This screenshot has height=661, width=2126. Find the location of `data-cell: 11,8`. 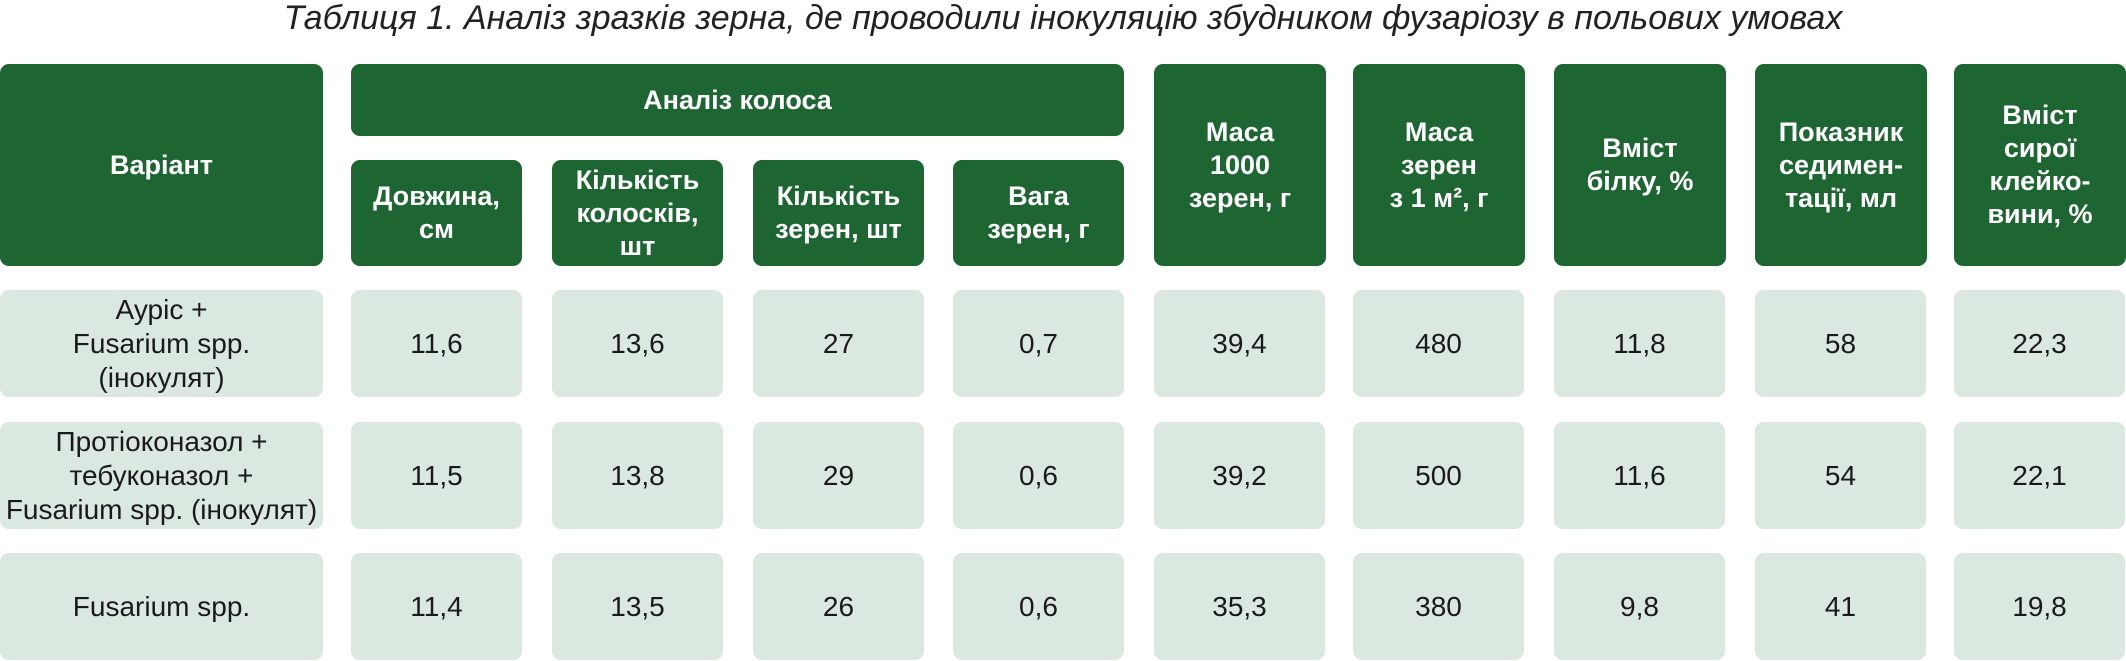

data-cell: 11,8 is located at coordinates (1639, 343).